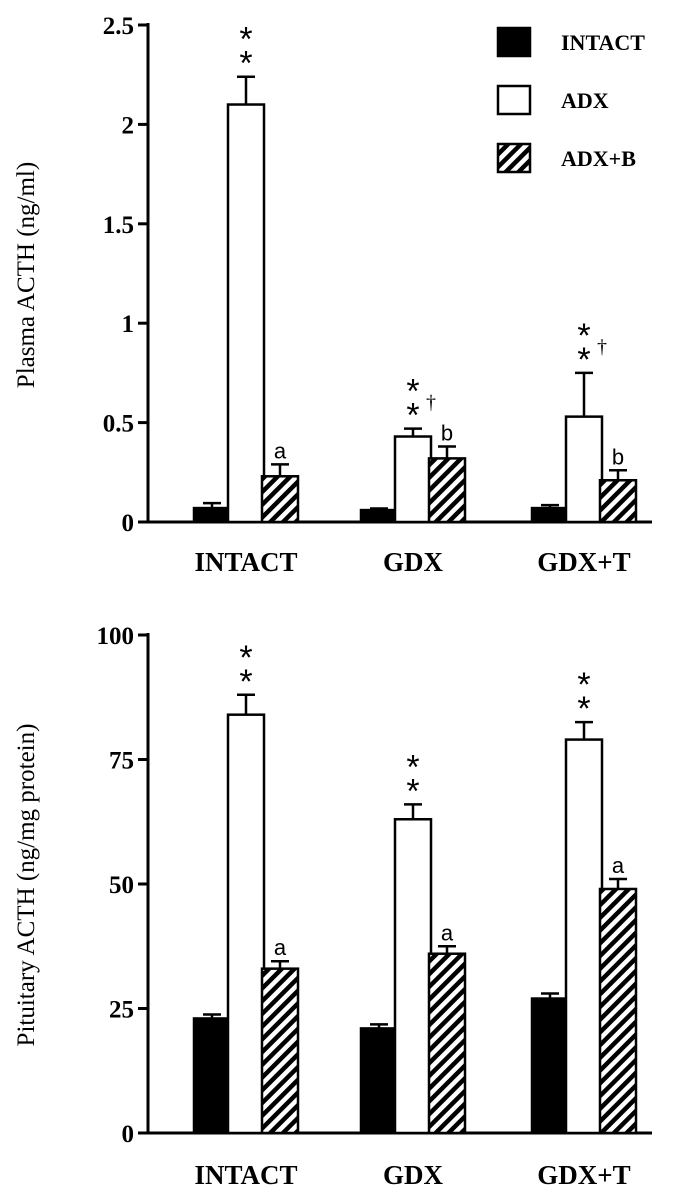 Image resolution: width=683 pixels, height=1199 pixels. Describe the element at coordinates (121, 885) in the screenshot. I see `y-tick-label: 50` at that location.